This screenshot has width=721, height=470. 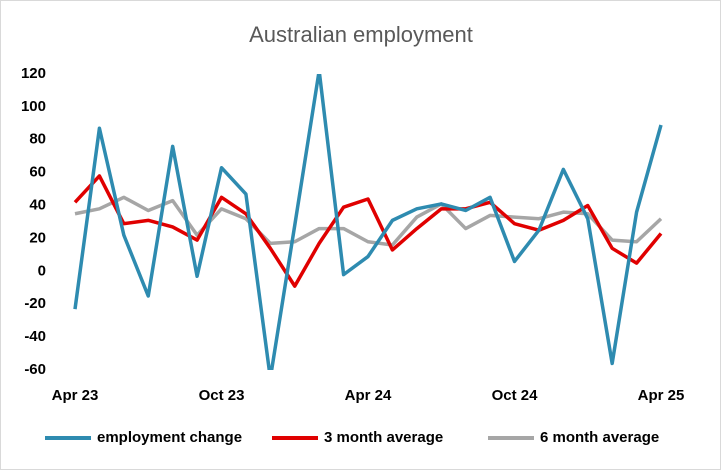 What do you see at coordinates (222, 395) in the screenshot?
I see `x-tick-label: Oct 23` at bounding box center [222, 395].